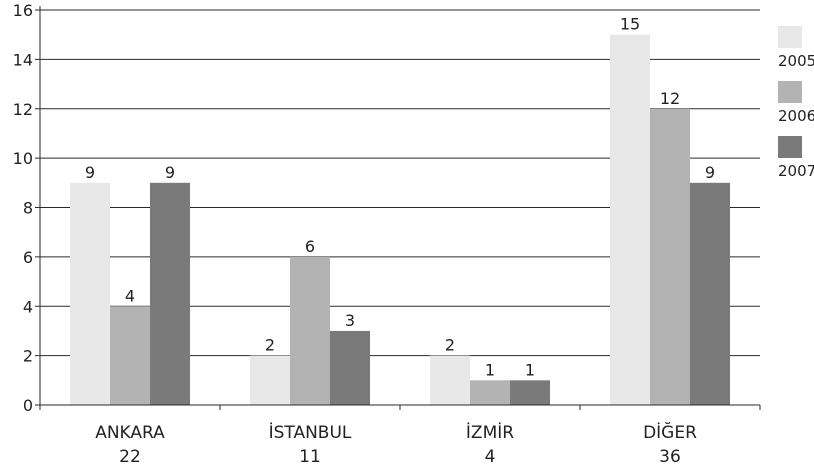 Image resolution: width=814 pixels, height=469 pixels. I want to click on legend-label: 2006, so click(796, 116).